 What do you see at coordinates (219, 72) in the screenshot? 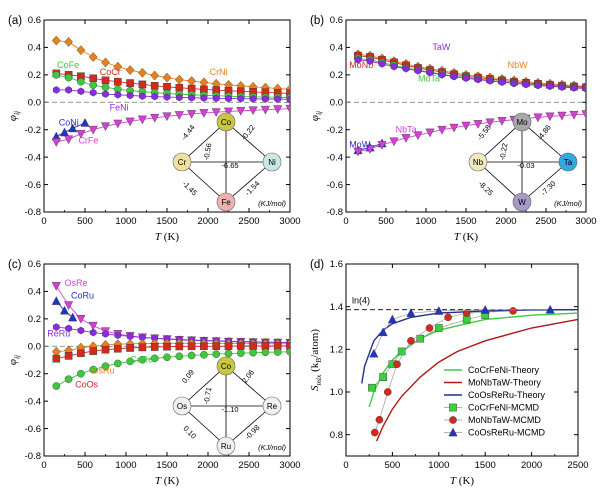
I see `series-label: CrNi` at bounding box center [219, 72].